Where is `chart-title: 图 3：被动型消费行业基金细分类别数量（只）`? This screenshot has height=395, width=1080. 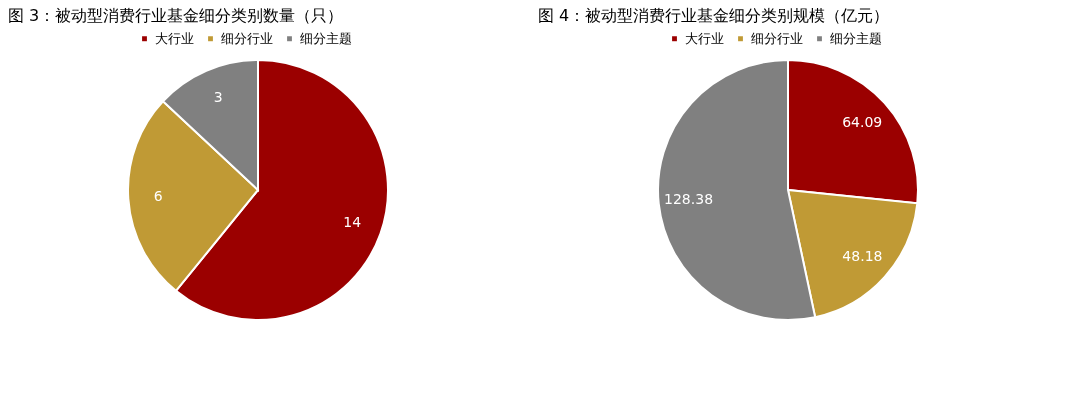
chart-title: 图 3：被动型消费行业基金细分类别数量（只） is located at coordinates (176, 15).